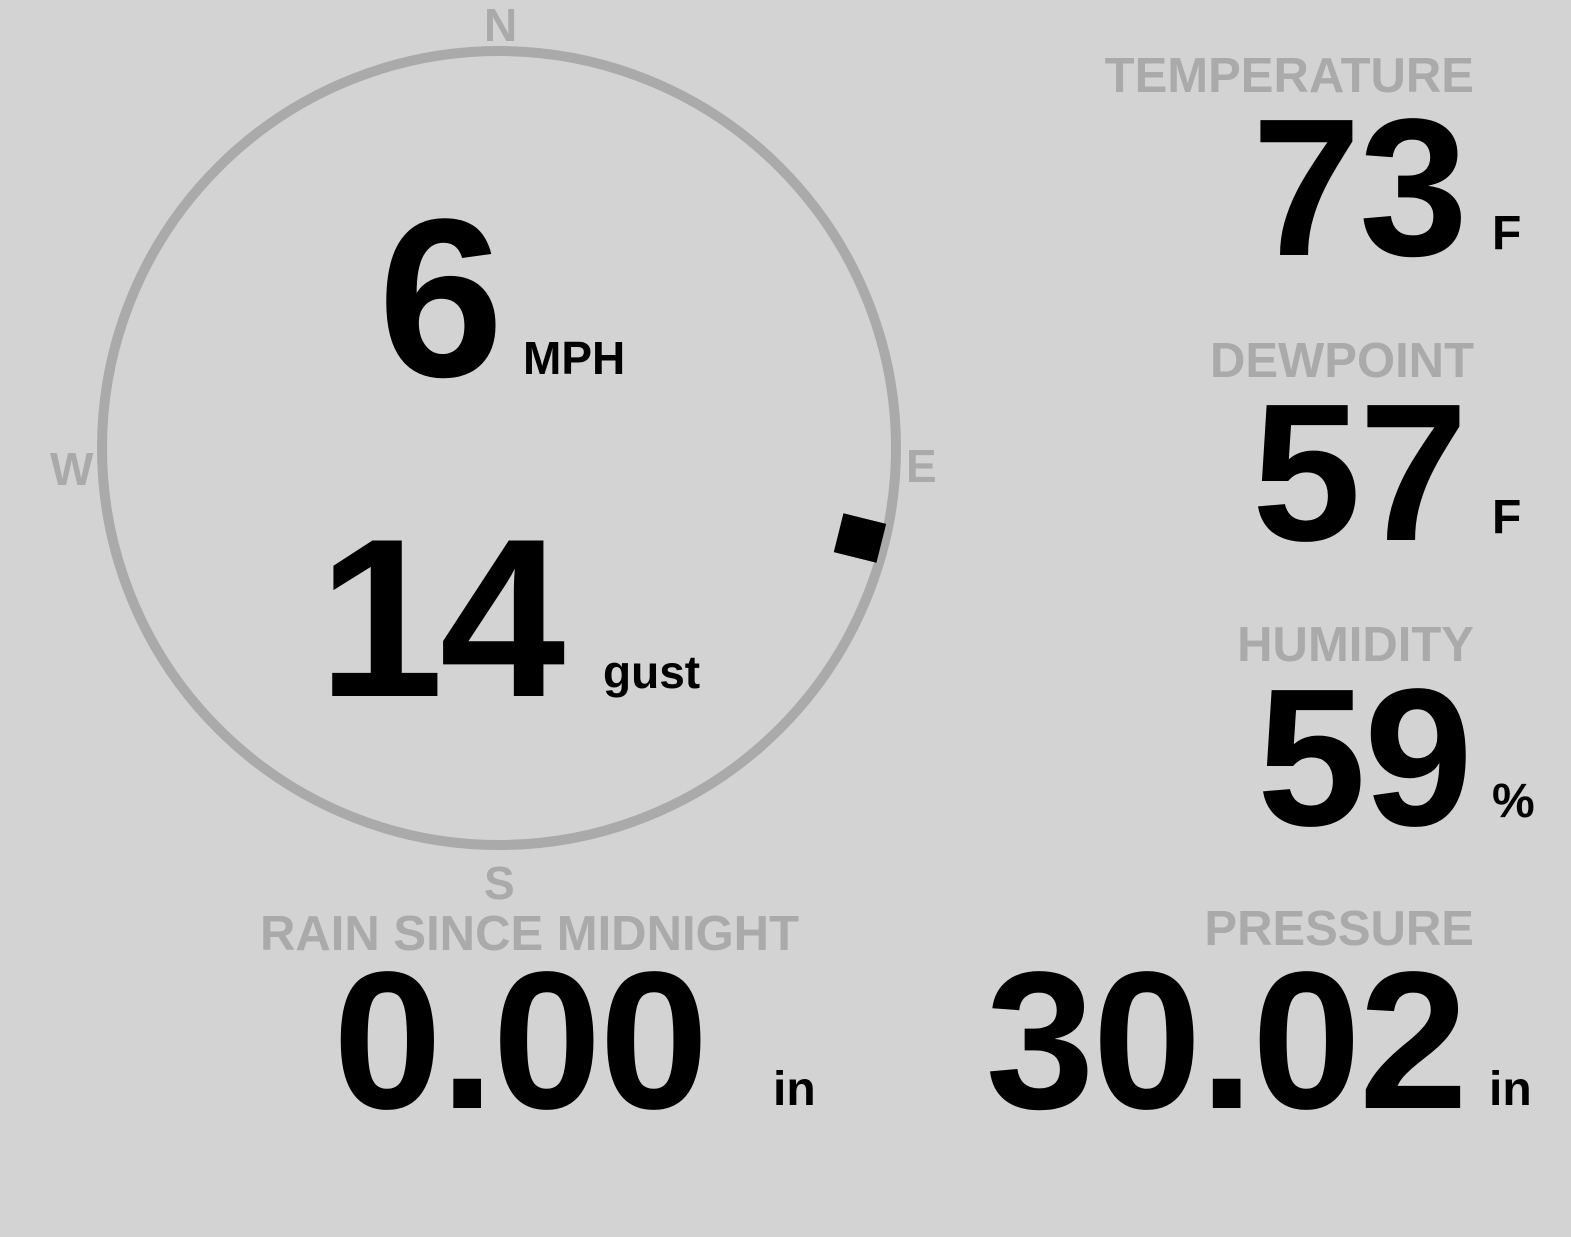 The height and width of the screenshot is (1237, 1571). Describe the element at coordinates (1359, 472) in the screenshot. I see `dewpoint-value: 57` at that location.